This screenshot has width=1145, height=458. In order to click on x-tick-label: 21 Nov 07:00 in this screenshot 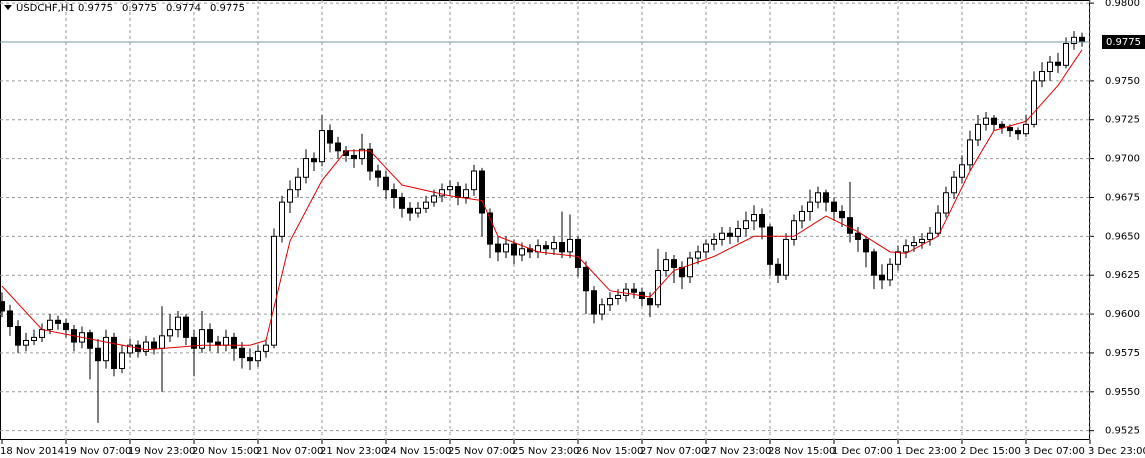, I will do `click(289, 451)`.